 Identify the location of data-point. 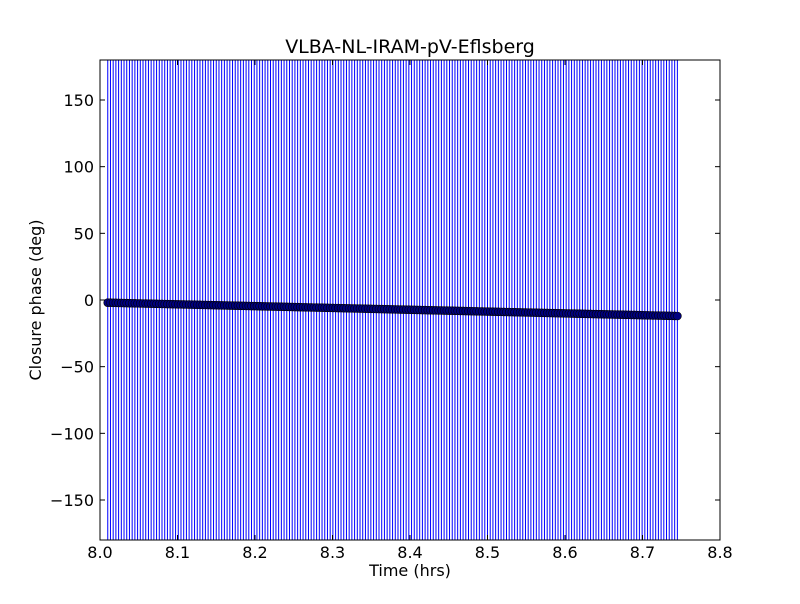
(677, 316).